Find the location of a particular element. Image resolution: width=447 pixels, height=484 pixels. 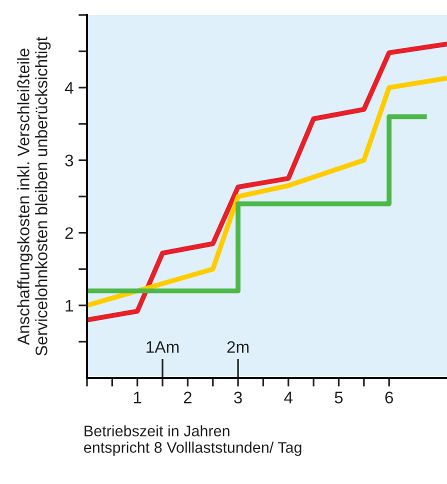

ref-line-label: 2m is located at coordinates (238, 347).